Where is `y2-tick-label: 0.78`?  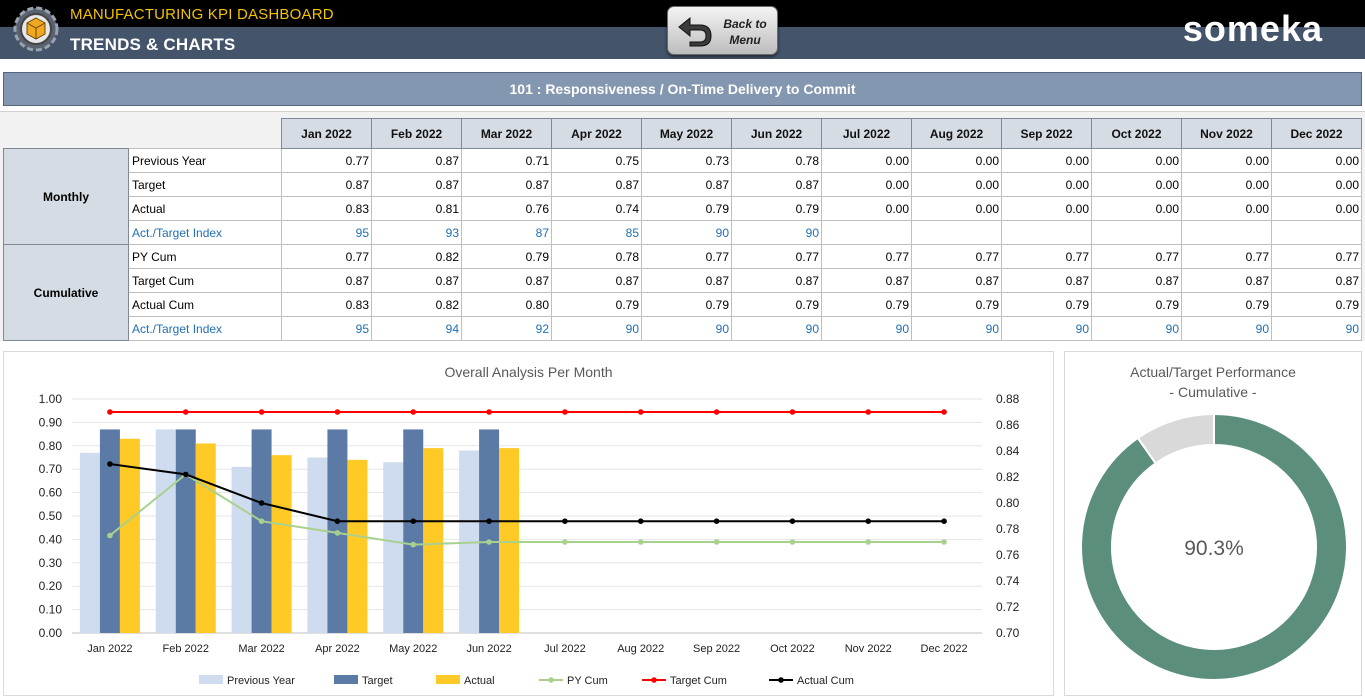
y2-tick-label: 0.78 is located at coordinates (1008, 529).